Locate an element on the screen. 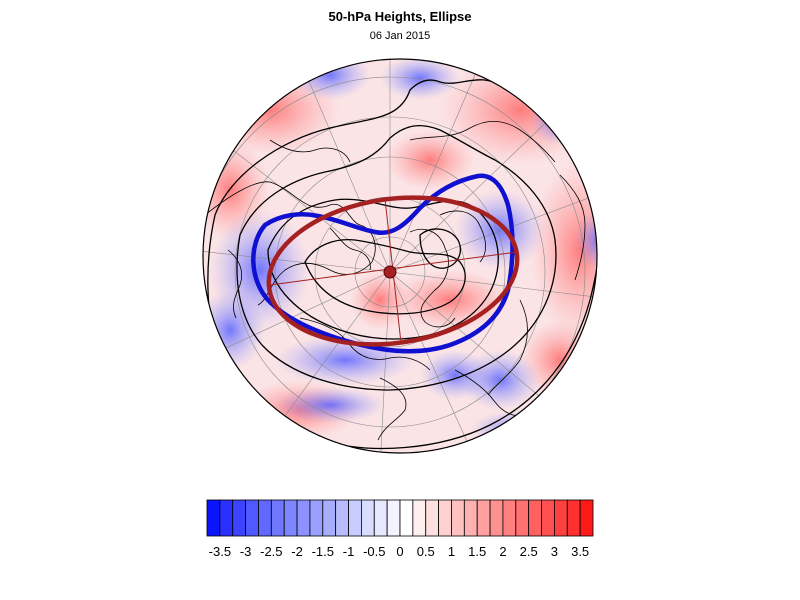 The image size is (800, 600). colorbar-tick-label: -1 is located at coordinates (349, 551).